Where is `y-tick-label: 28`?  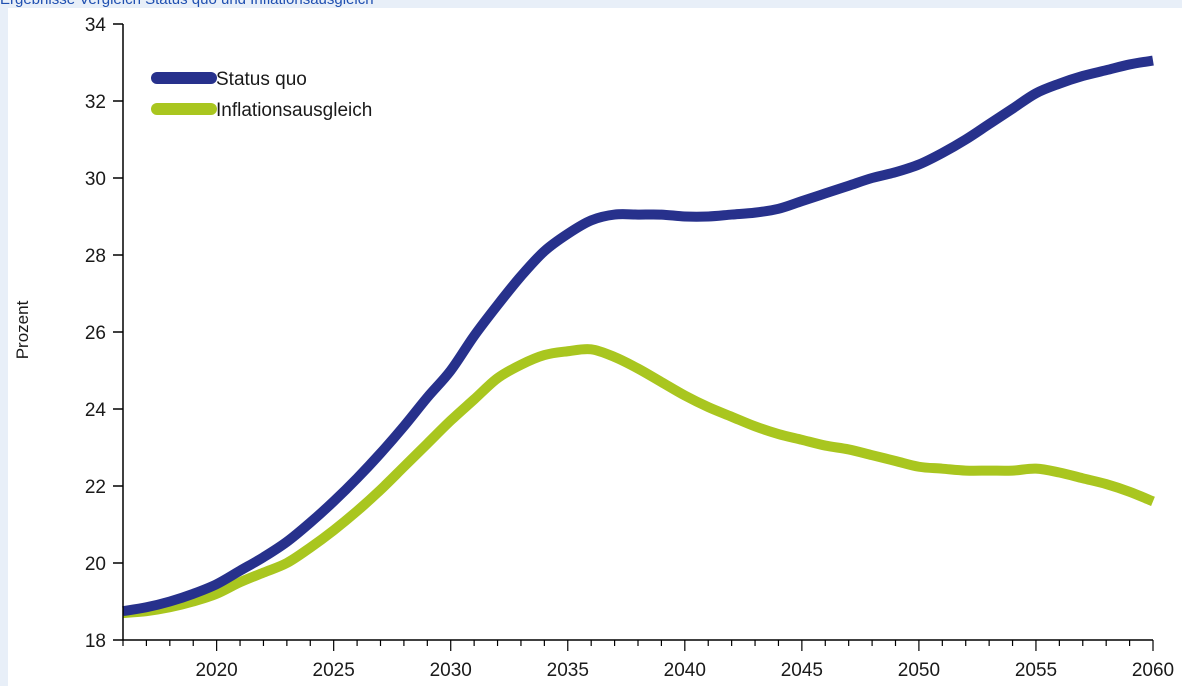
y-tick-label: 28 is located at coordinates (95, 256).